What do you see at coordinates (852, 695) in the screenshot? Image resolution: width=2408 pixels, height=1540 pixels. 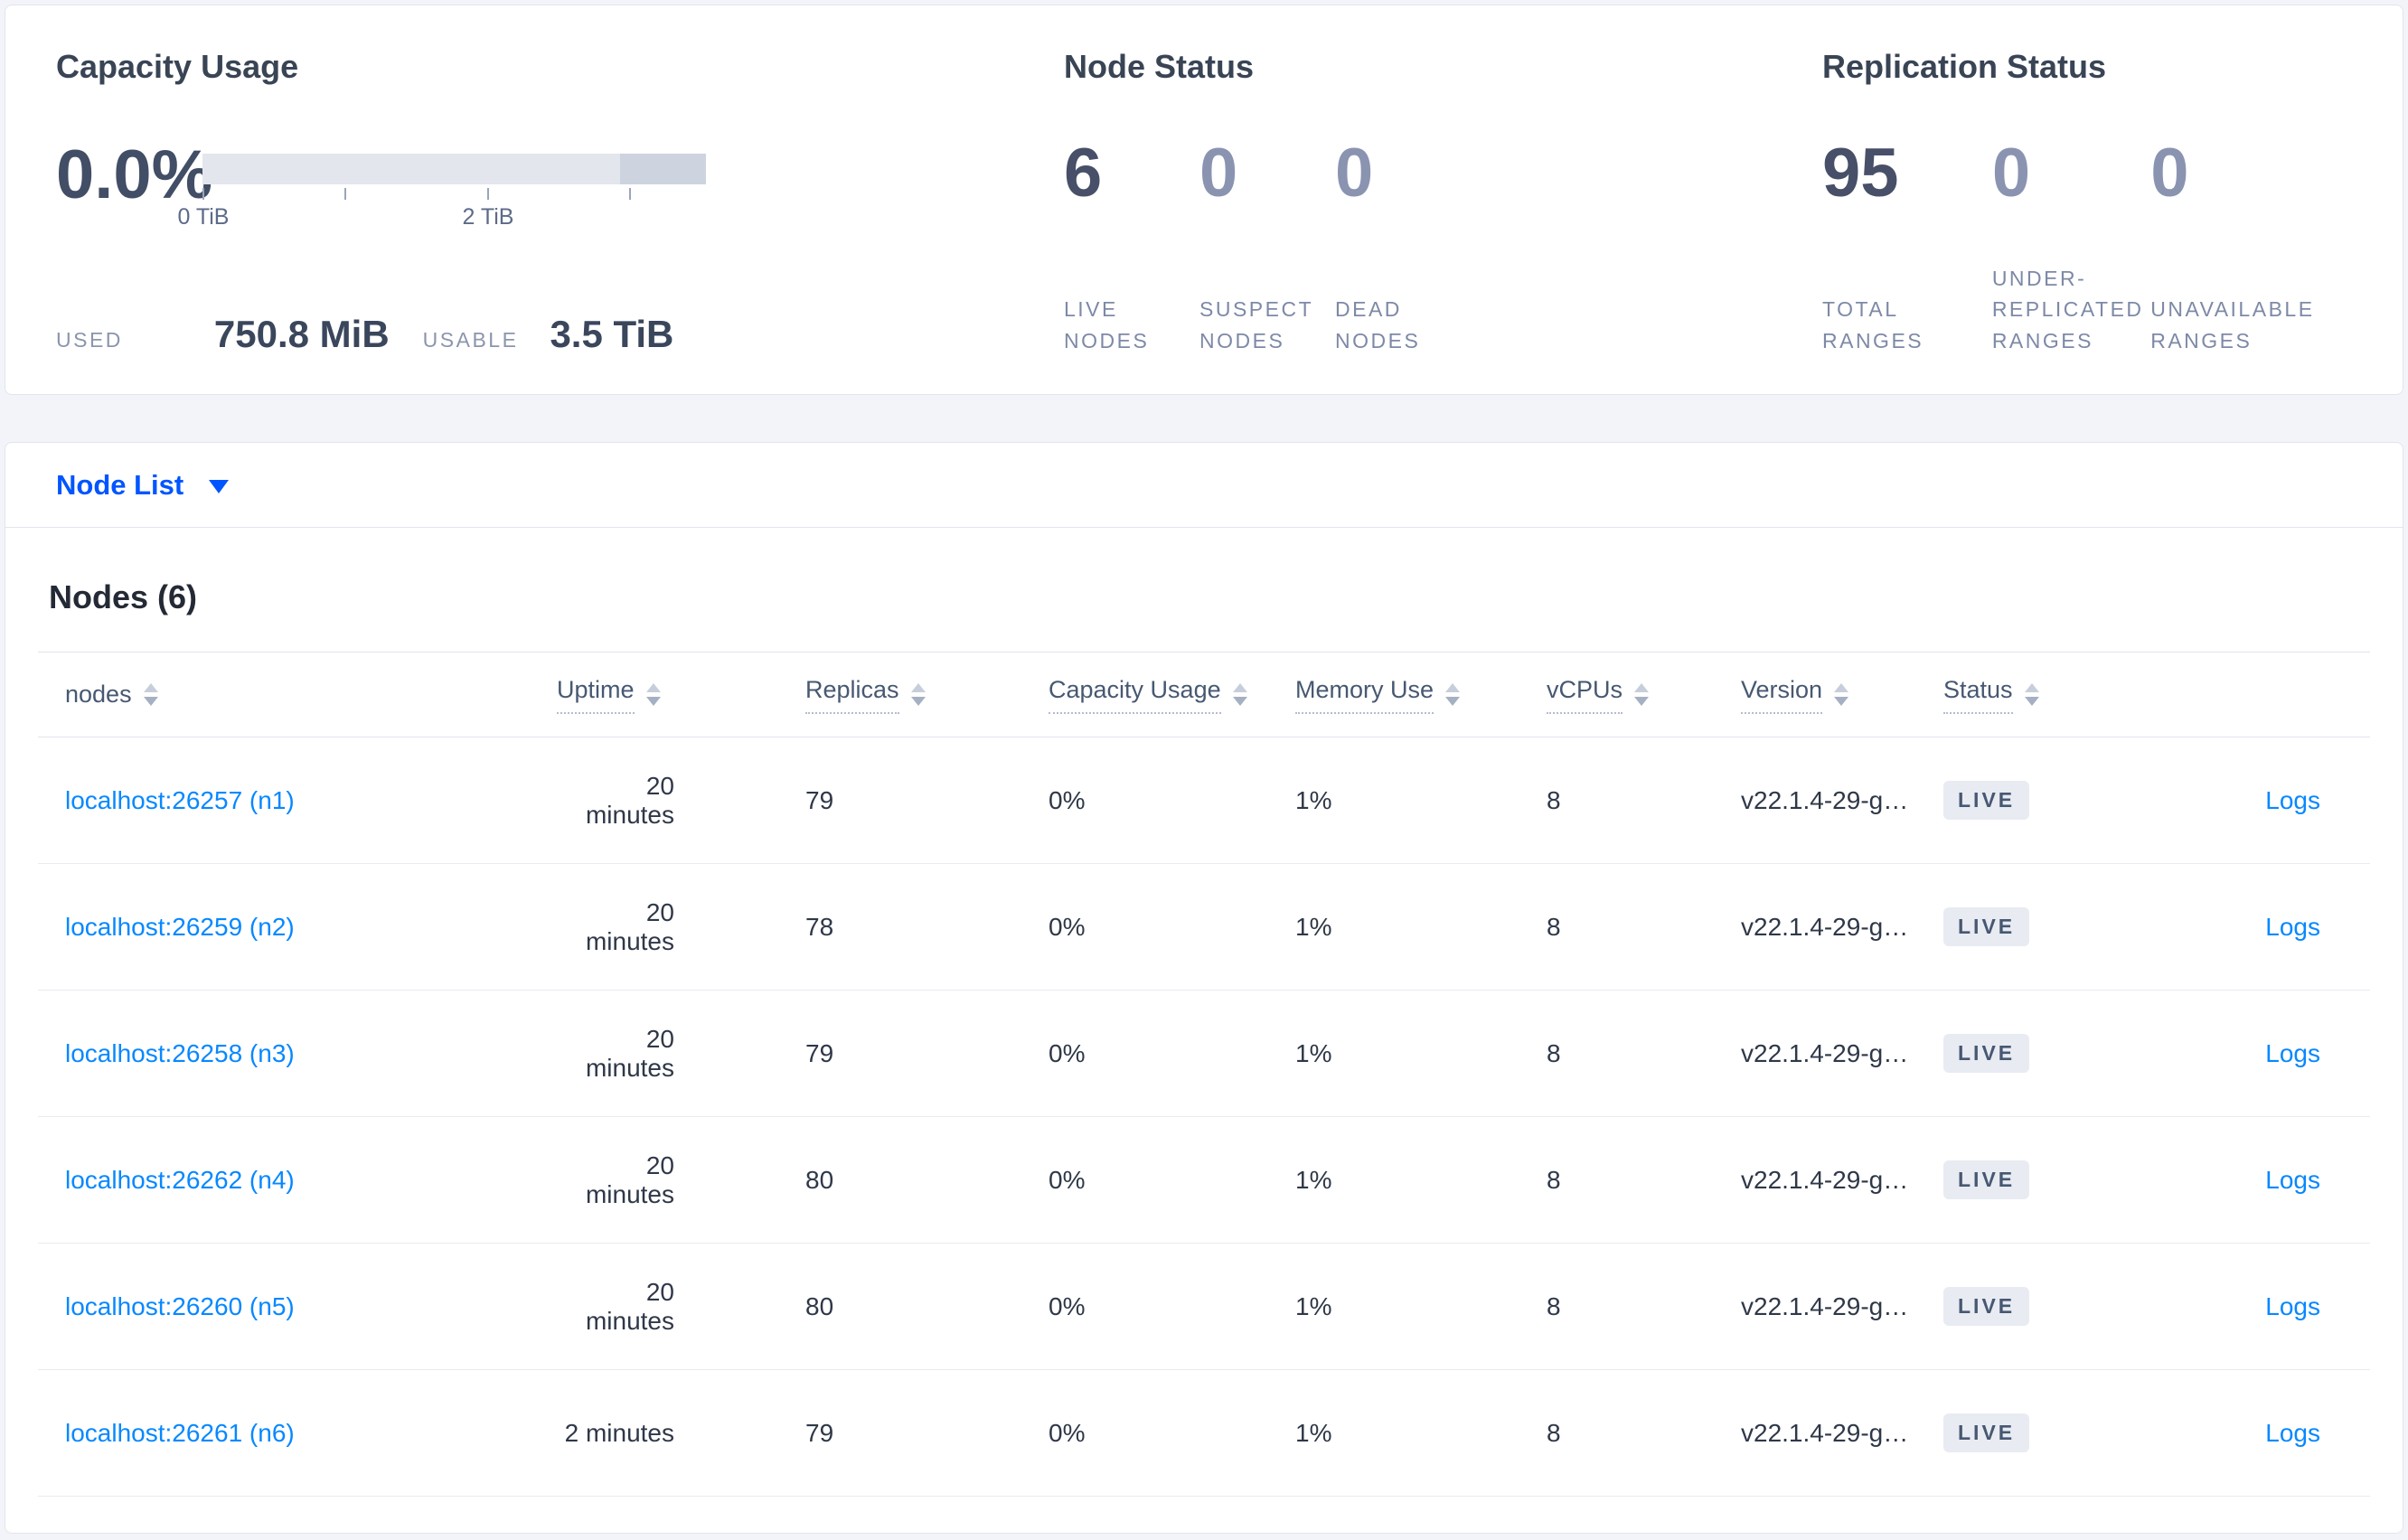 I see `column-header-label: Replicas` at bounding box center [852, 695].